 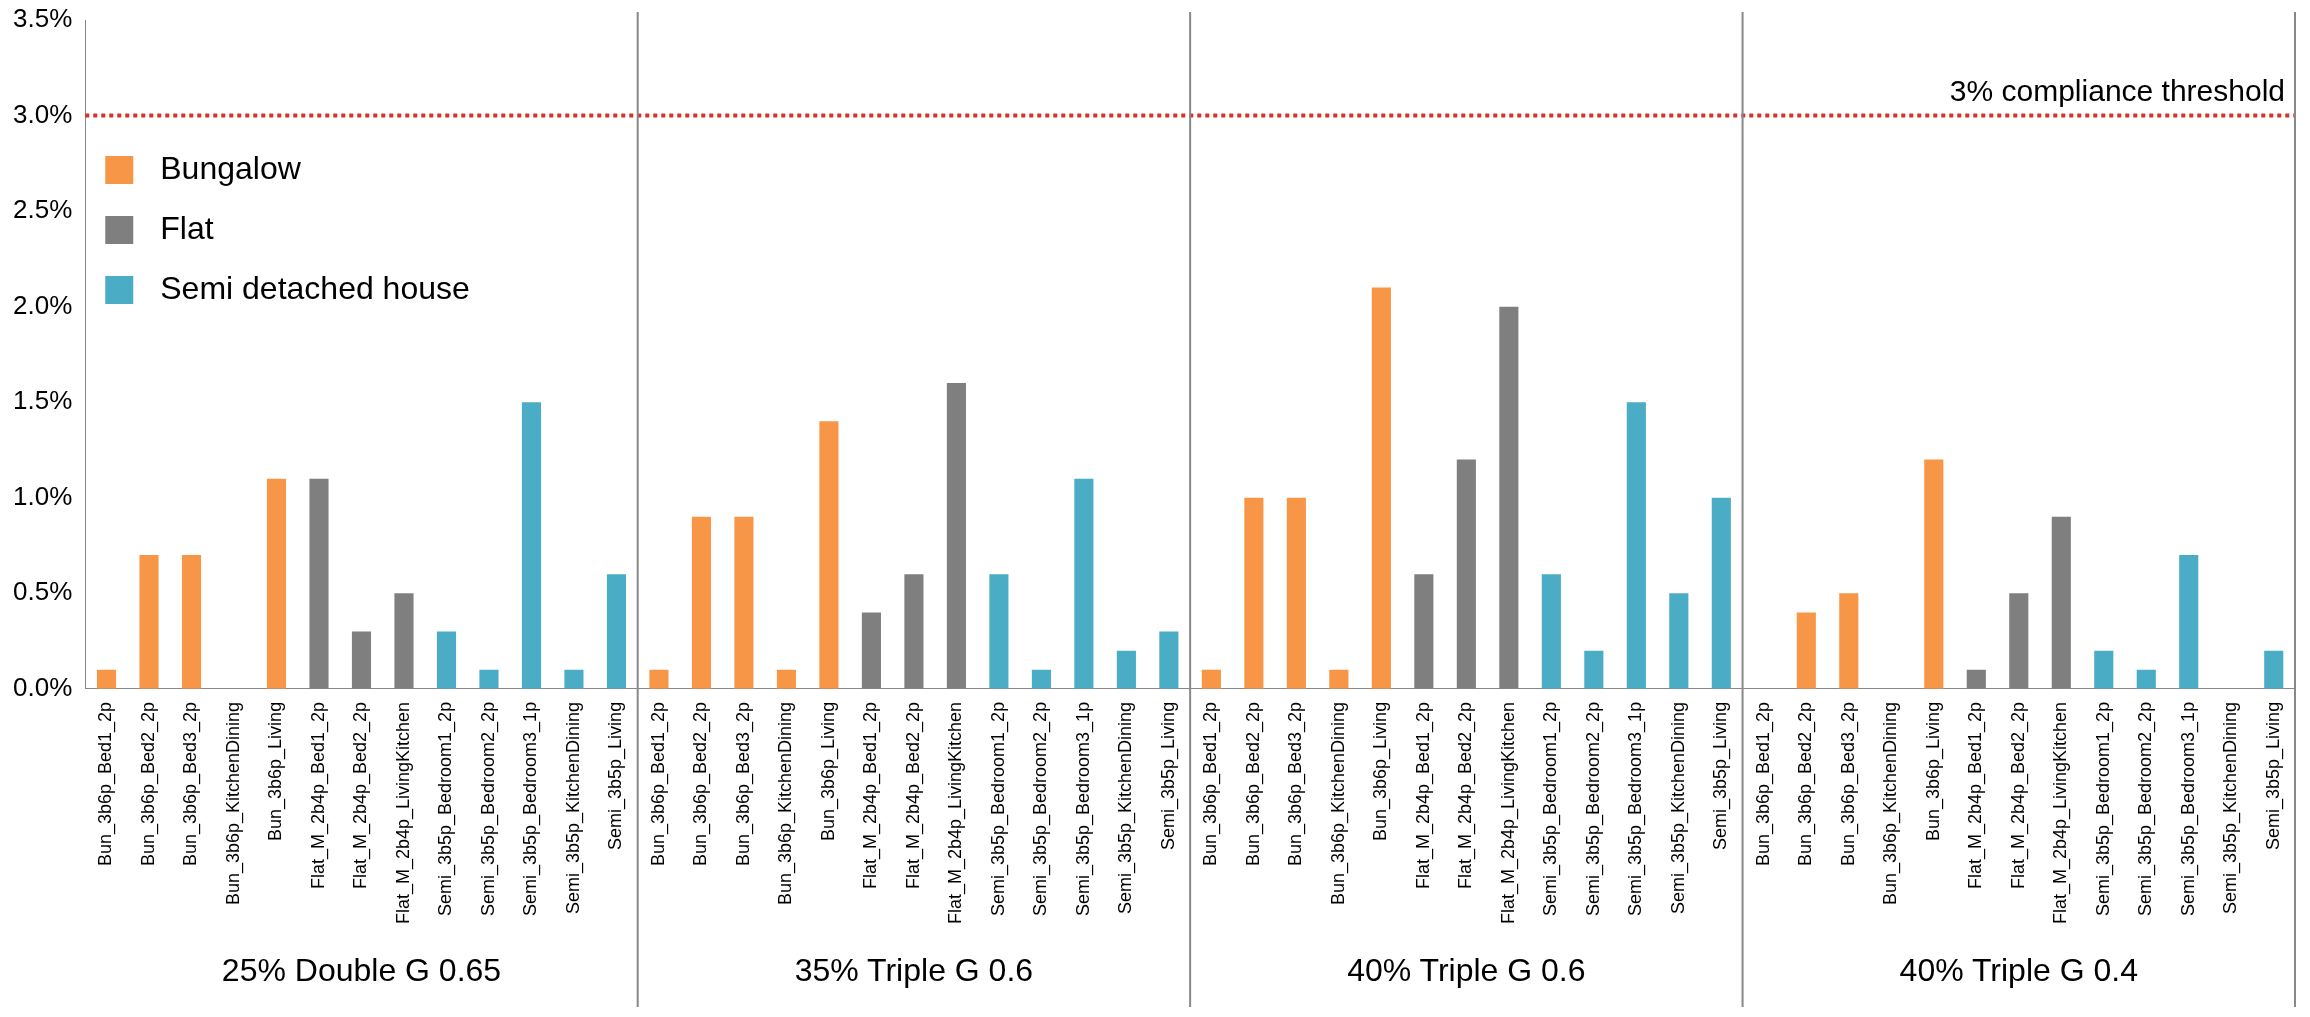 What do you see at coordinates (914, 969) in the screenshot?
I see `text: 35% Triple G 0.6` at bounding box center [914, 969].